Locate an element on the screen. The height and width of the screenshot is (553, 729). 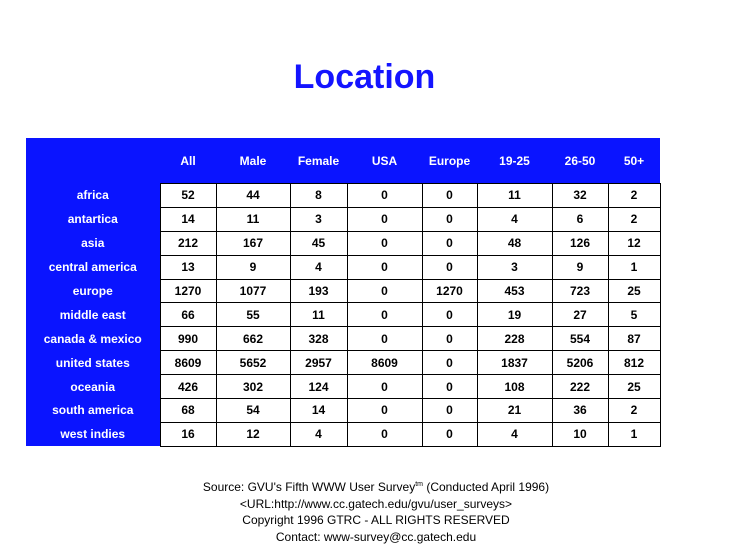
table-cell: 212 is located at coordinates (188, 243).